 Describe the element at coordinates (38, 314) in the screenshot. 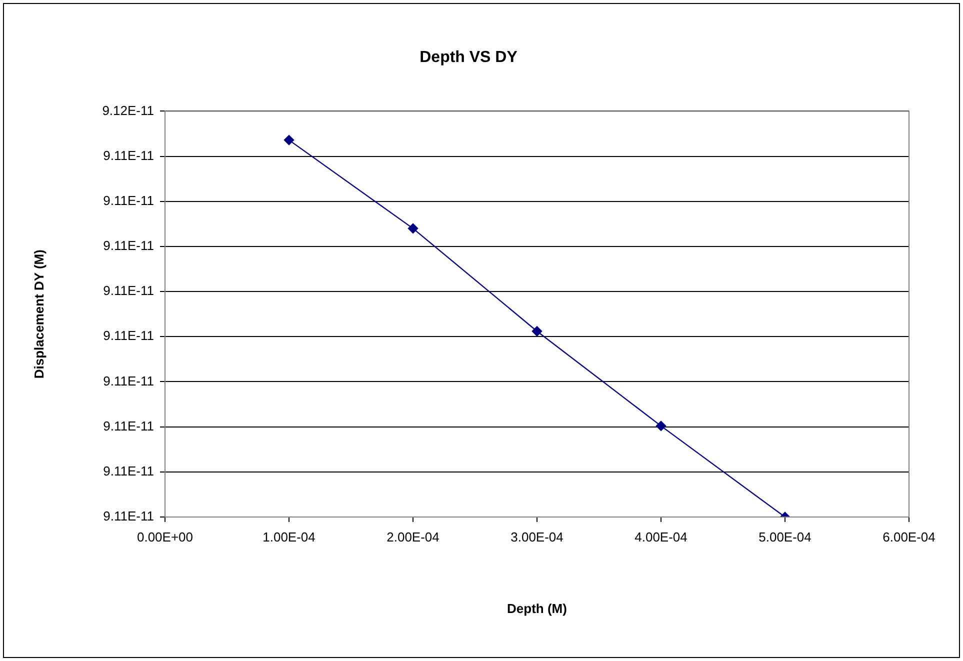

I see `y-axis-title: Displacement DY (M)` at that location.